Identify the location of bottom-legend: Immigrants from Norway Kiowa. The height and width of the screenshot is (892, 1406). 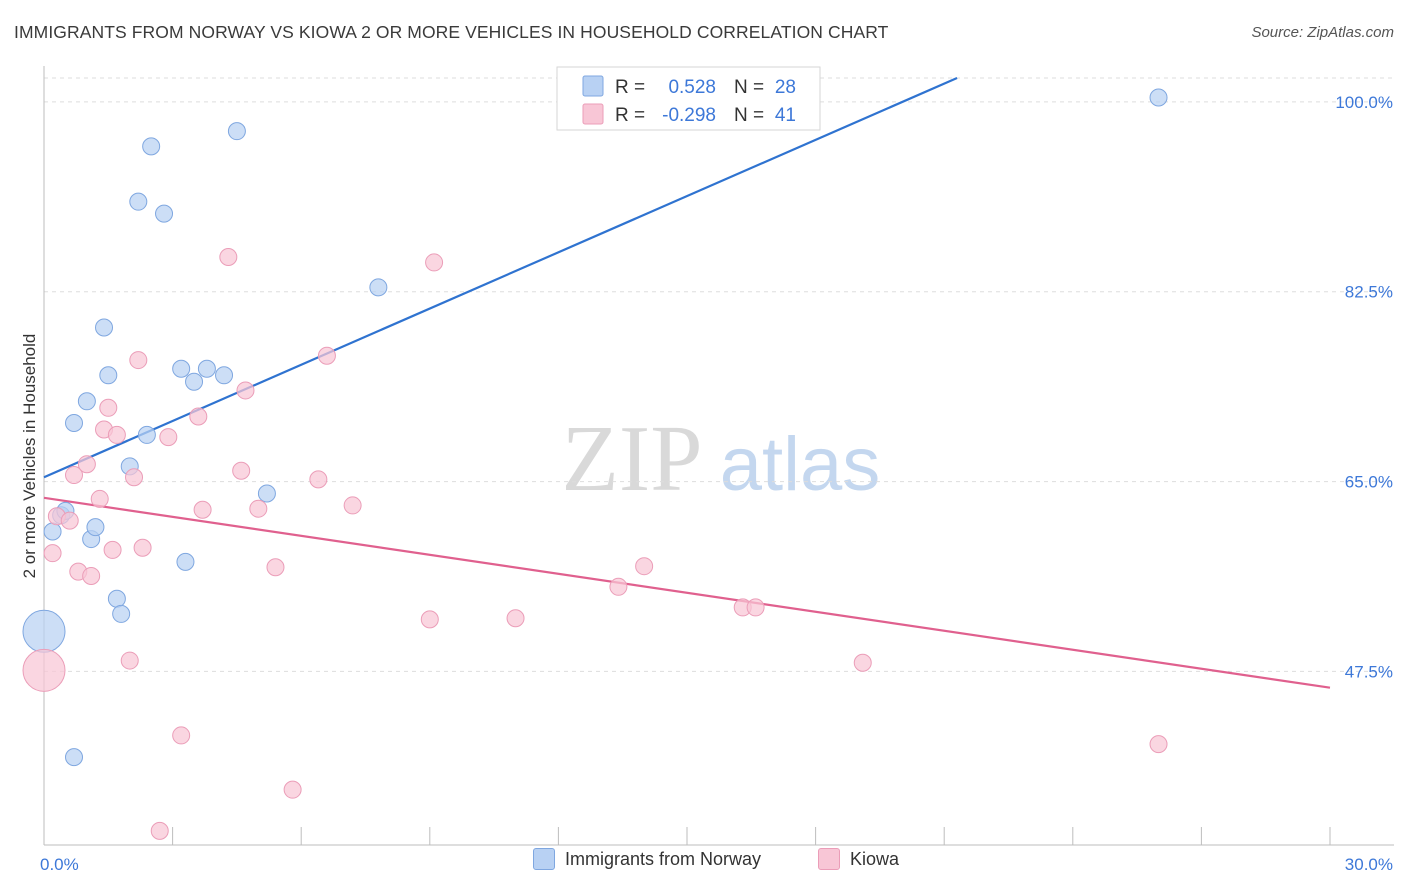
(703, 864).